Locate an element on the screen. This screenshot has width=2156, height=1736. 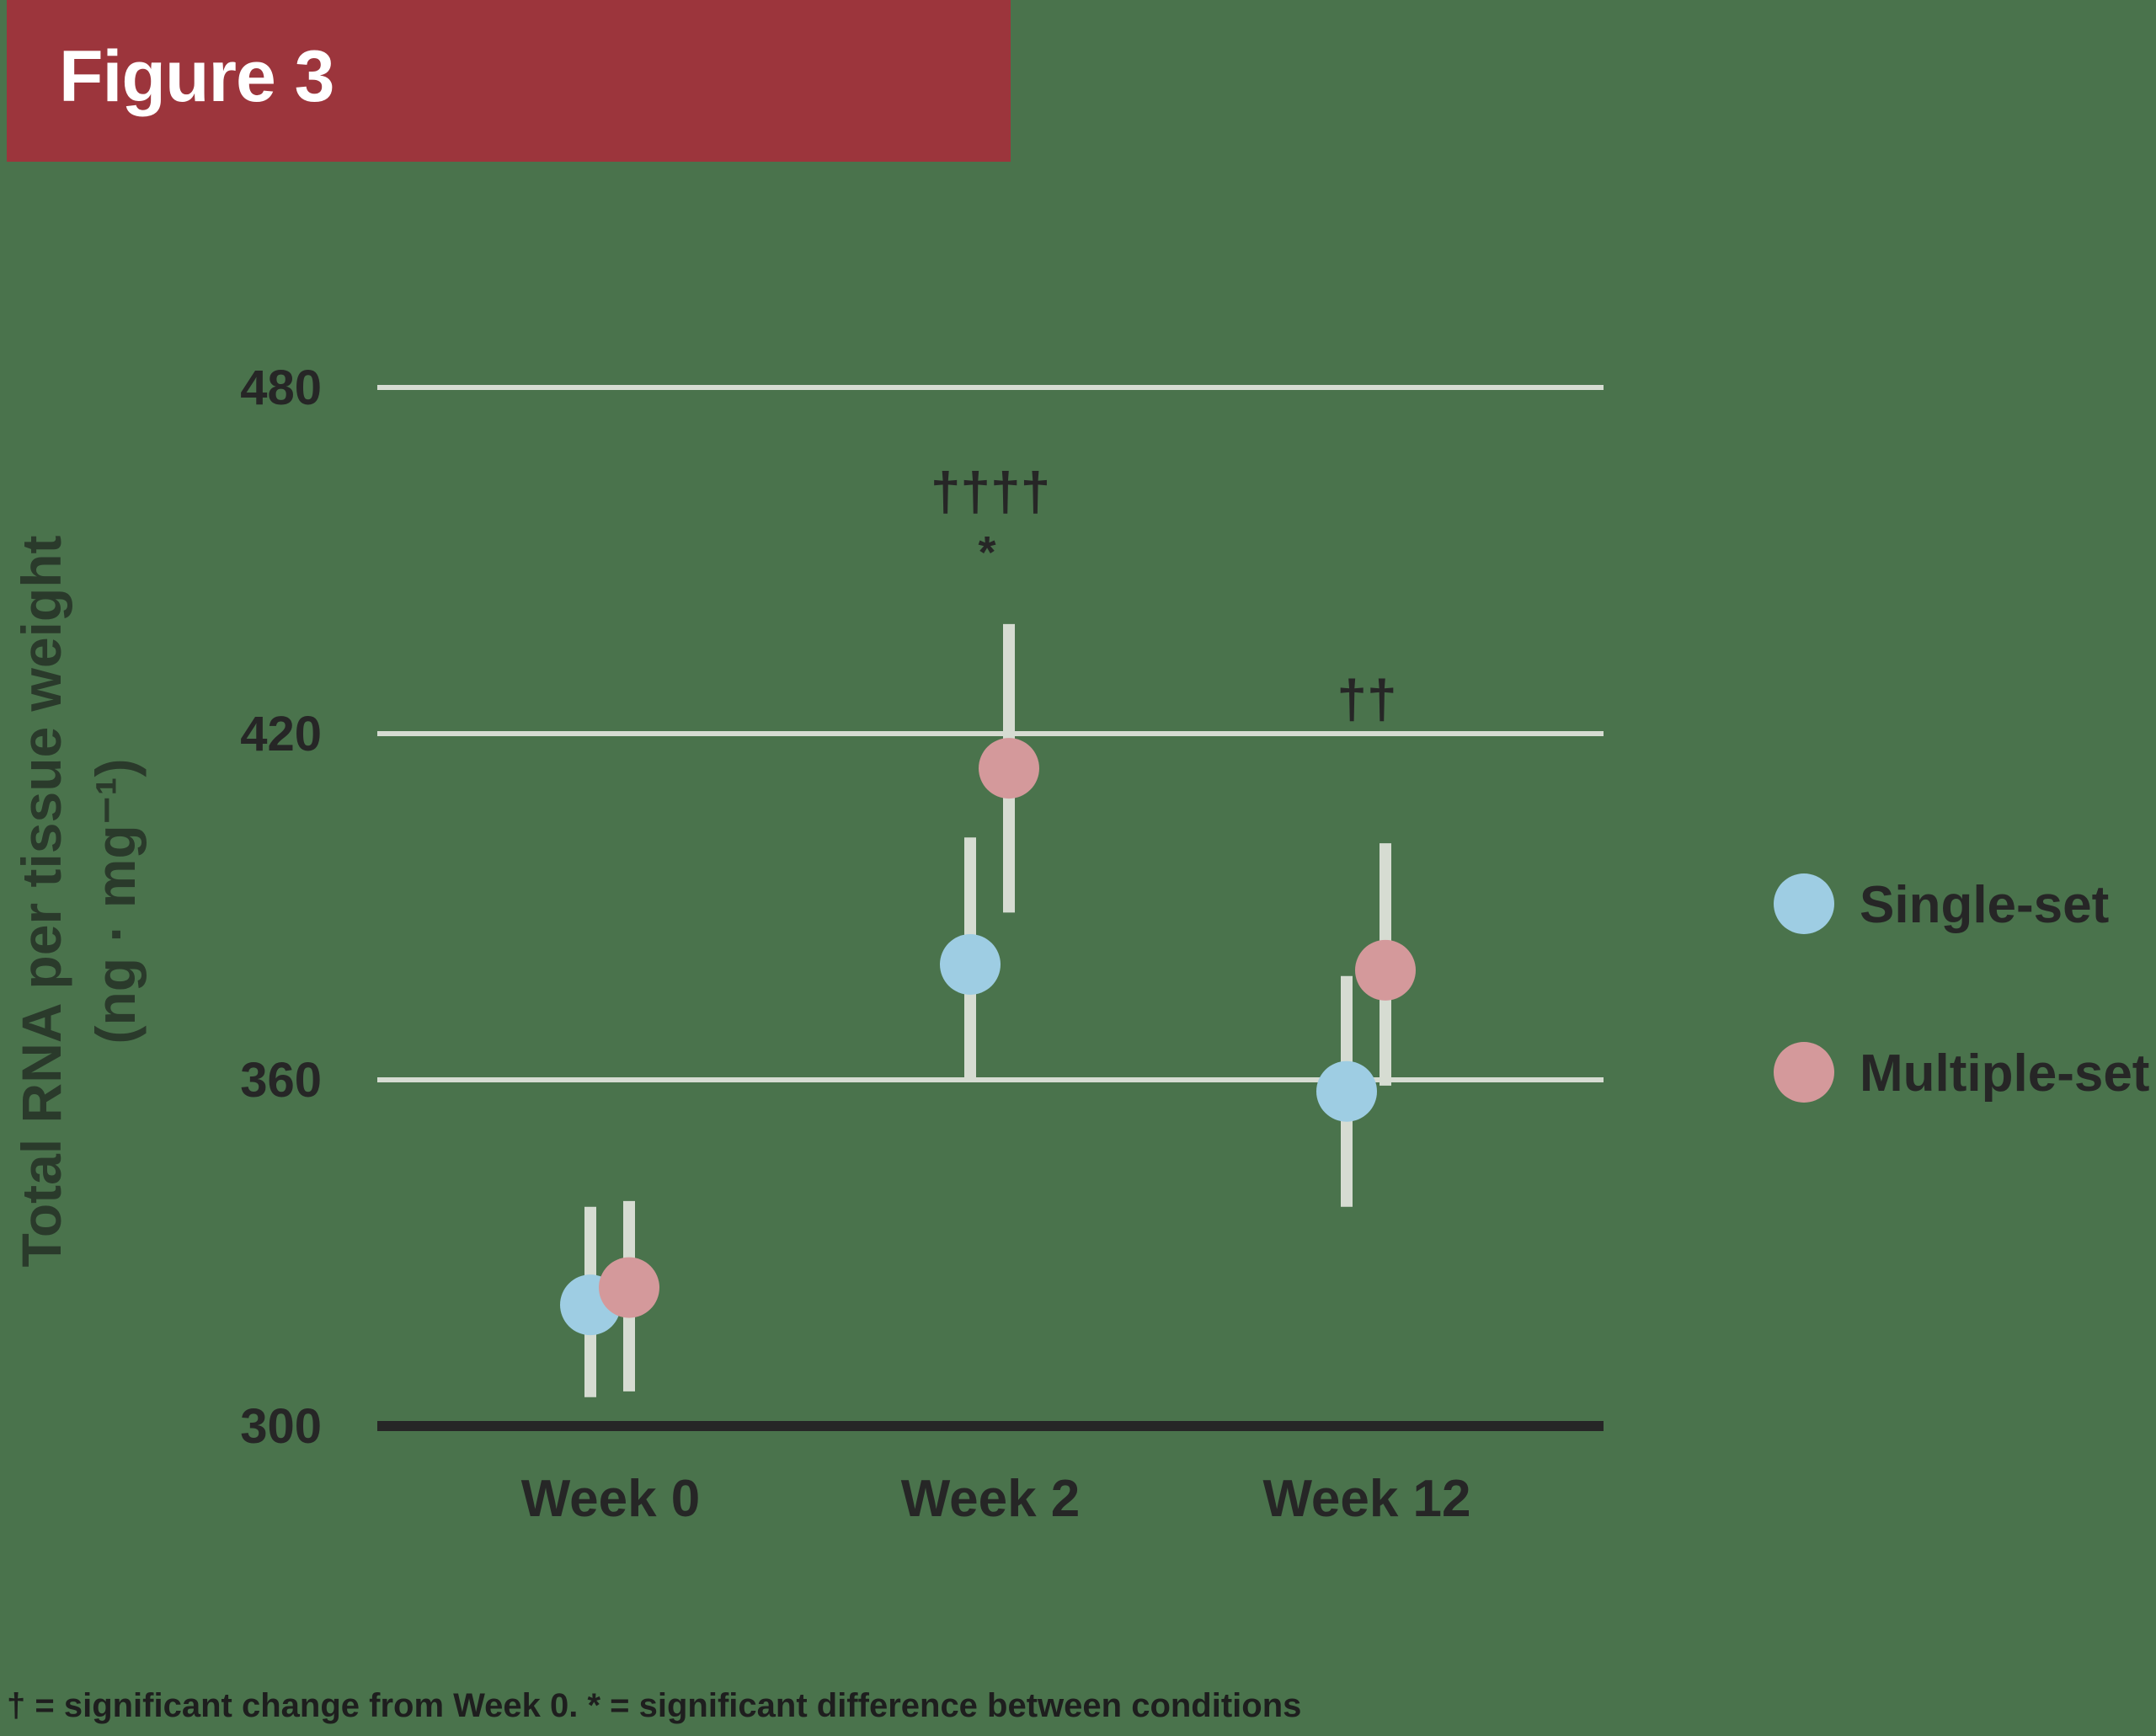
significance-markers: †††† * †† is located at coordinates (1164, 595).